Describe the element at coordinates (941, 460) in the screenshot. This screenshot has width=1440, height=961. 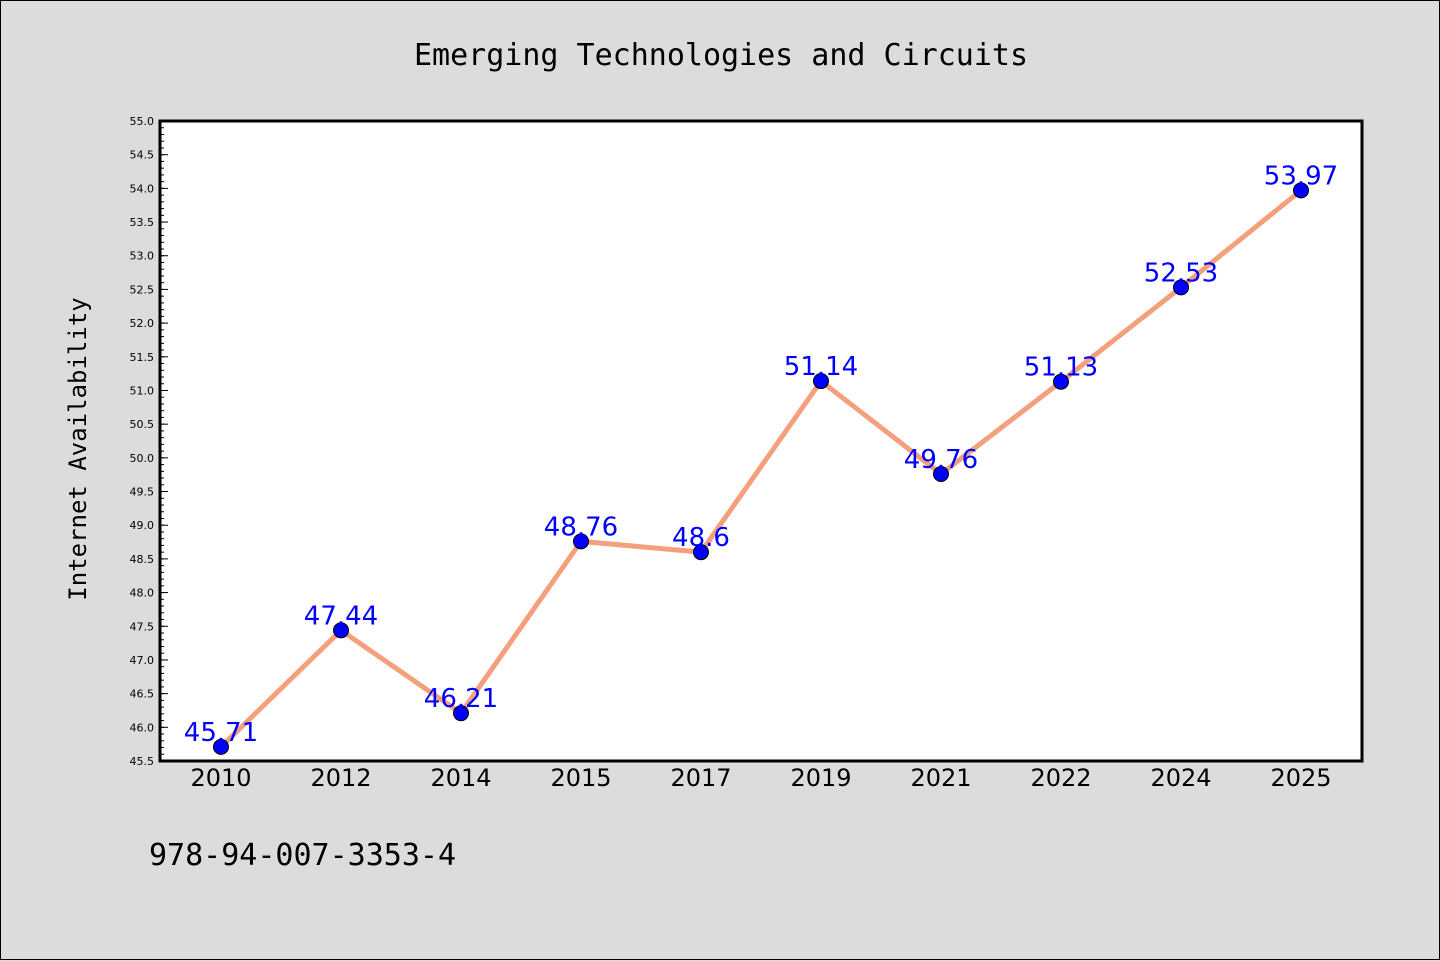
I see `data-label: 49.76` at that location.